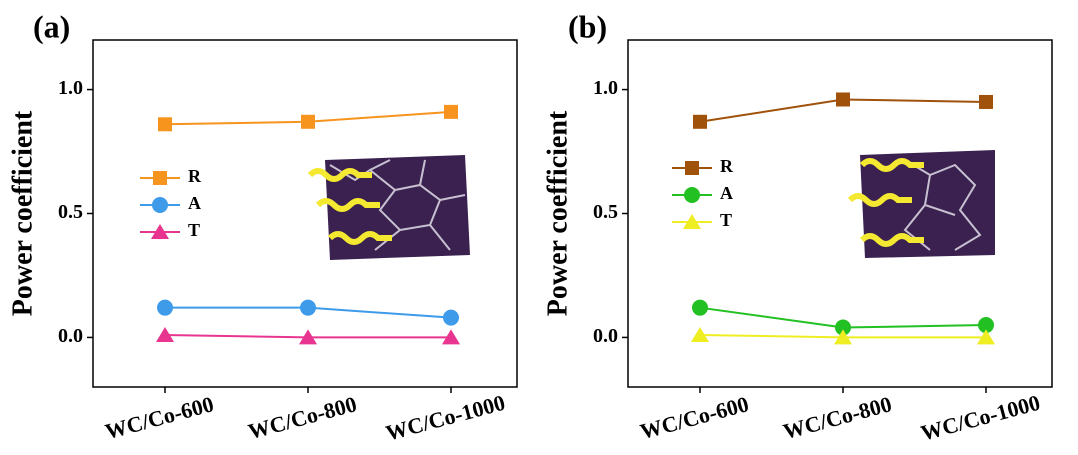 This screenshot has width=1078, height=455. I want to click on panel-label: (b), so click(587, 26).